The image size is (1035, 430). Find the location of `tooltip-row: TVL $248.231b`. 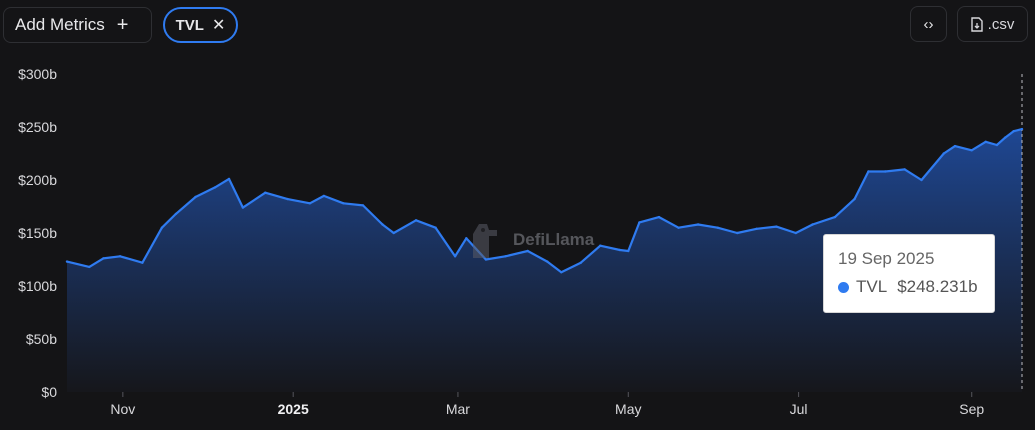

tooltip-row: TVL $248.231b is located at coordinates (916, 287).